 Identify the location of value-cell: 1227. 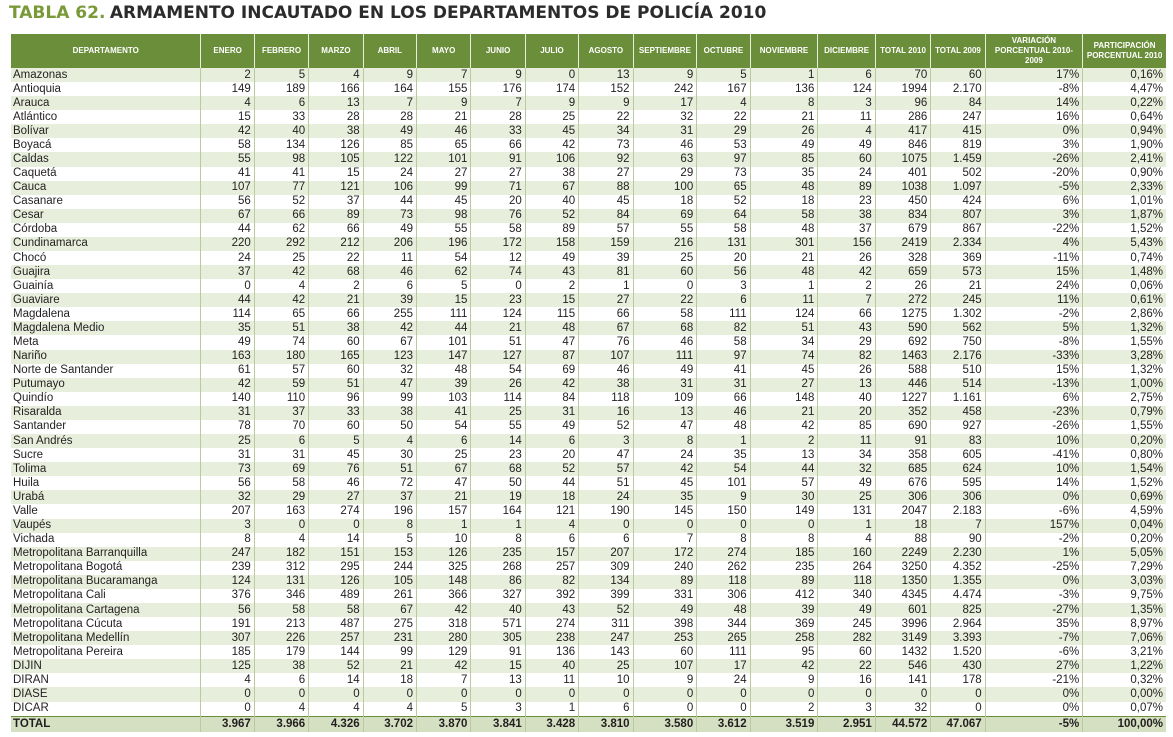
(903, 398).